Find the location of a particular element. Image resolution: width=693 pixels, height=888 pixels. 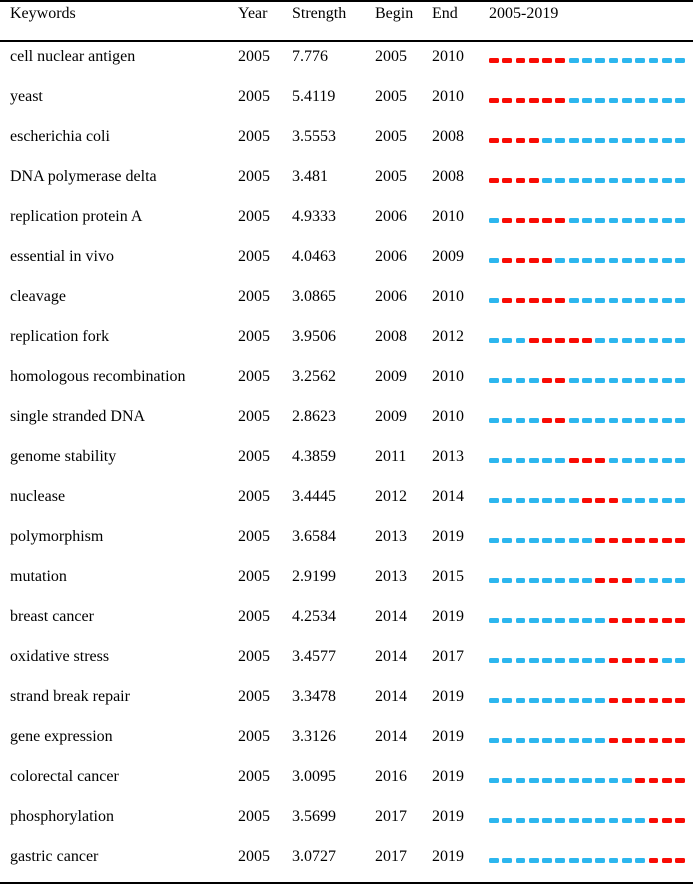

strength-cell: 4.0463 is located at coordinates (314, 256).